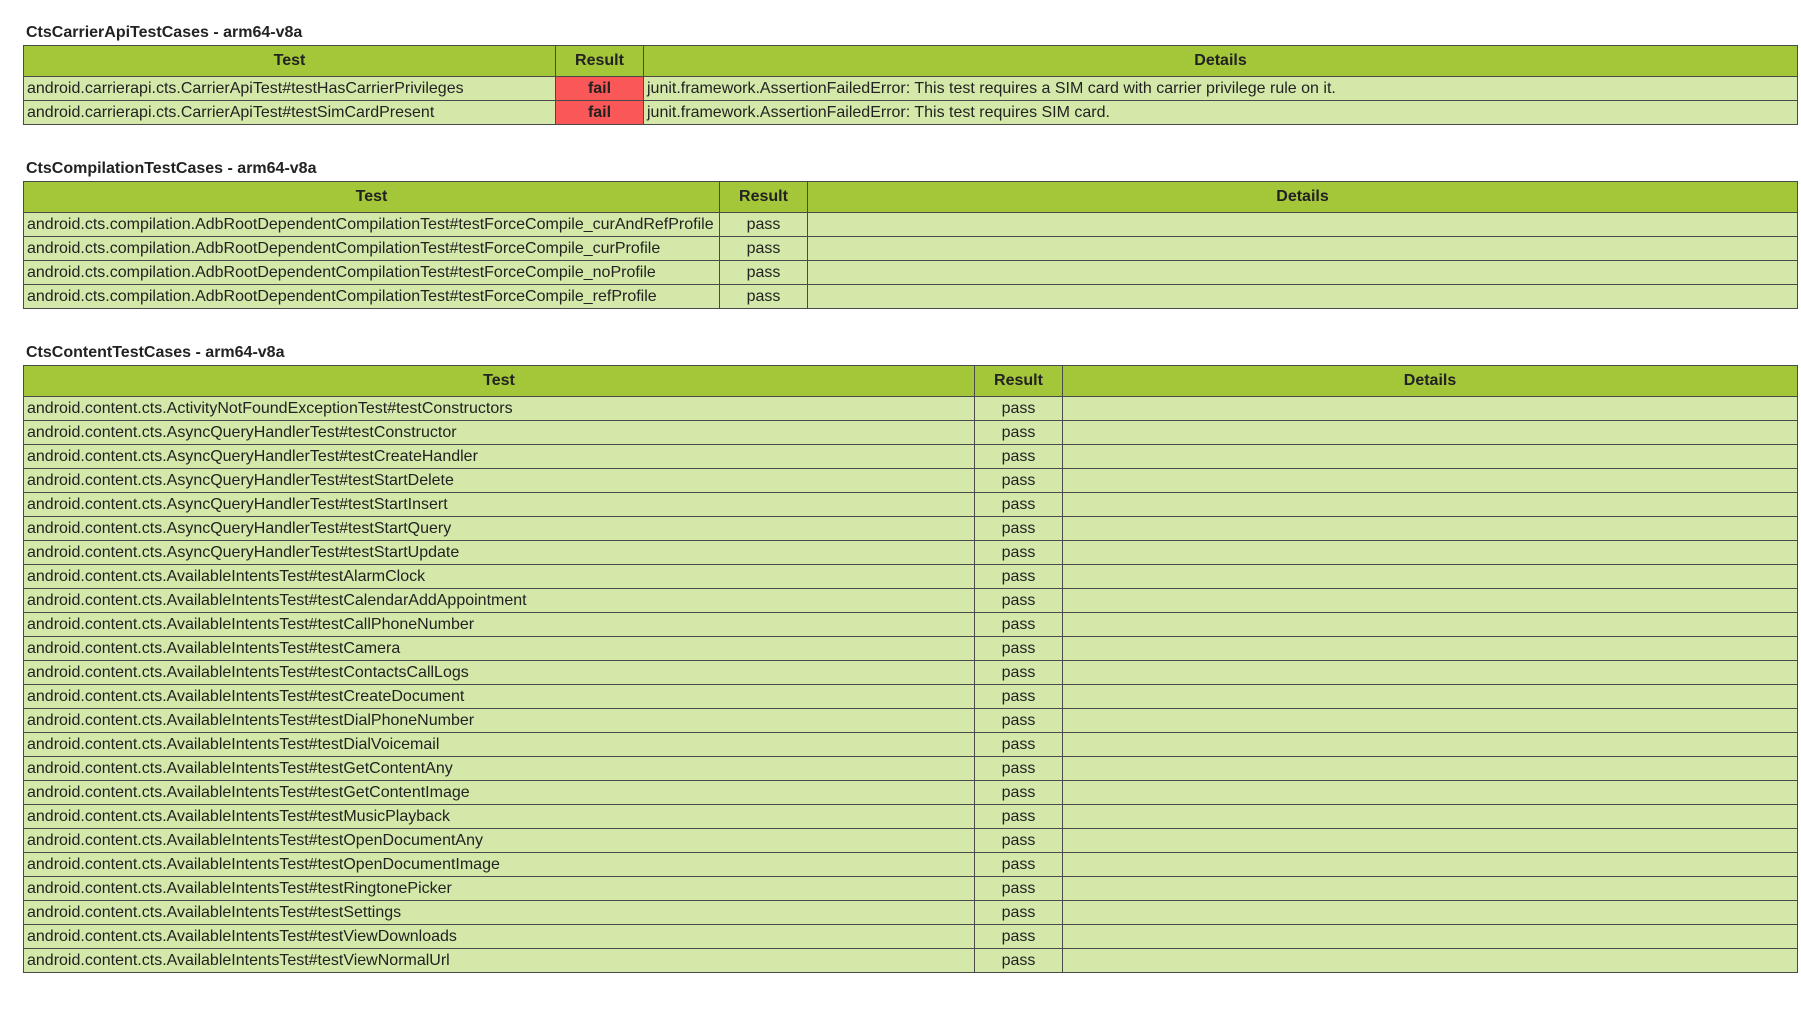 Image resolution: width=1801 pixels, height=1013 pixels. I want to click on column-header: Test, so click(499, 381).